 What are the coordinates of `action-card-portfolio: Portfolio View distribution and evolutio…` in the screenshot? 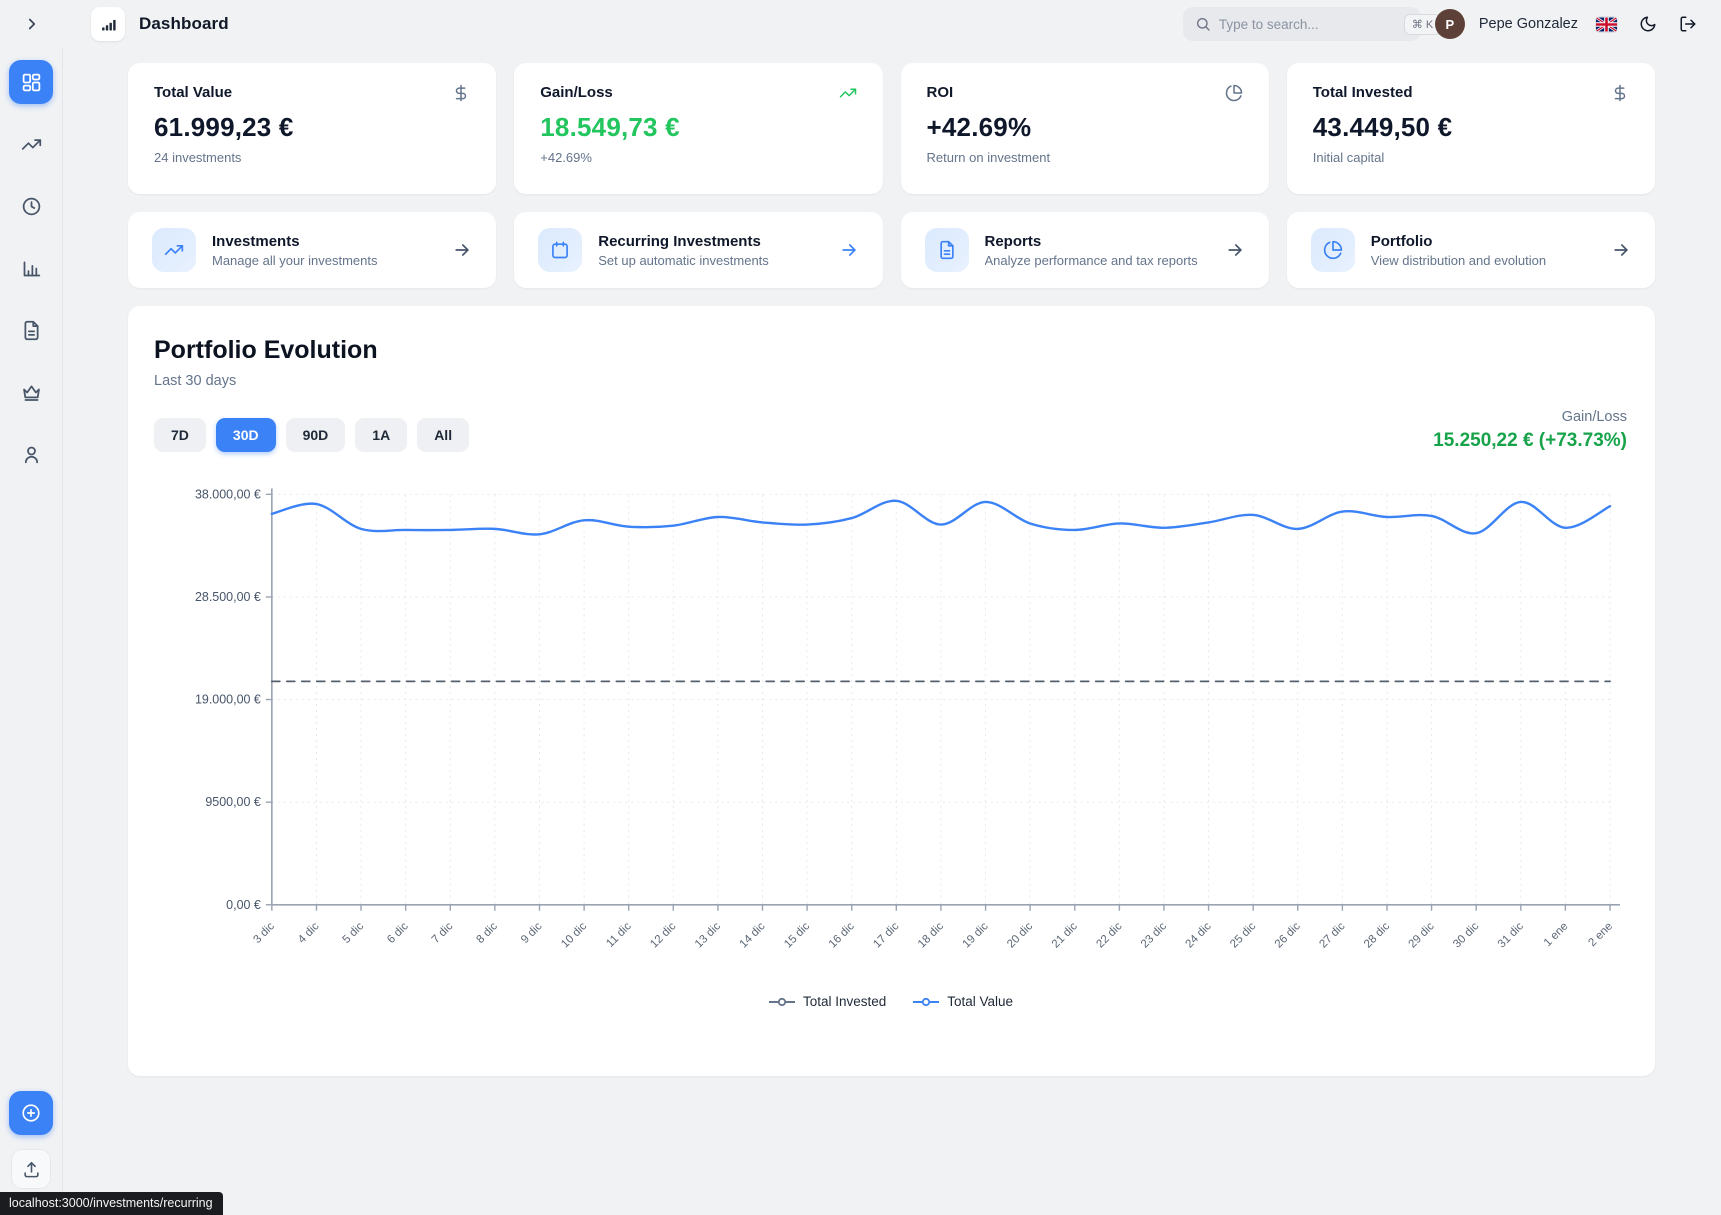 It's located at (1470, 250).